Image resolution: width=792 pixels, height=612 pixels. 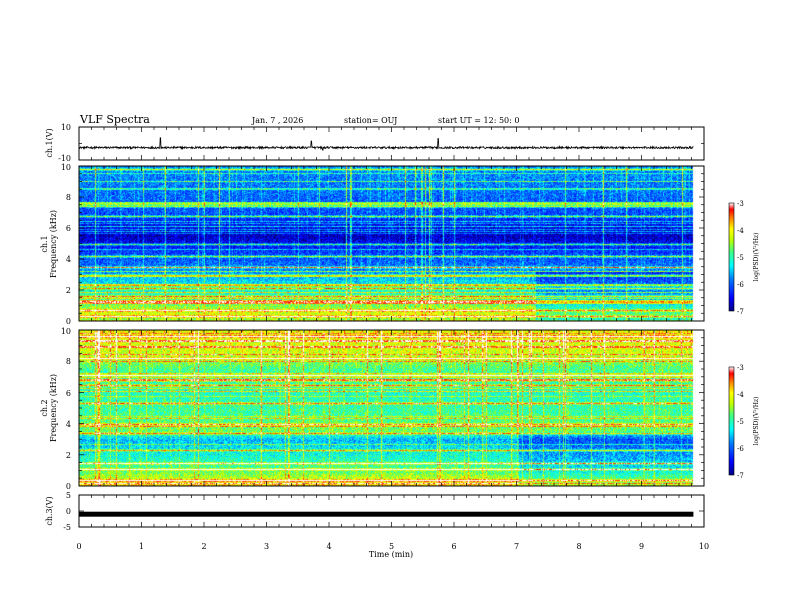 What do you see at coordinates (740, 231) in the screenshot?
I see `ch1-cbar-tick--4: -4` at bounding box center [740, 231].